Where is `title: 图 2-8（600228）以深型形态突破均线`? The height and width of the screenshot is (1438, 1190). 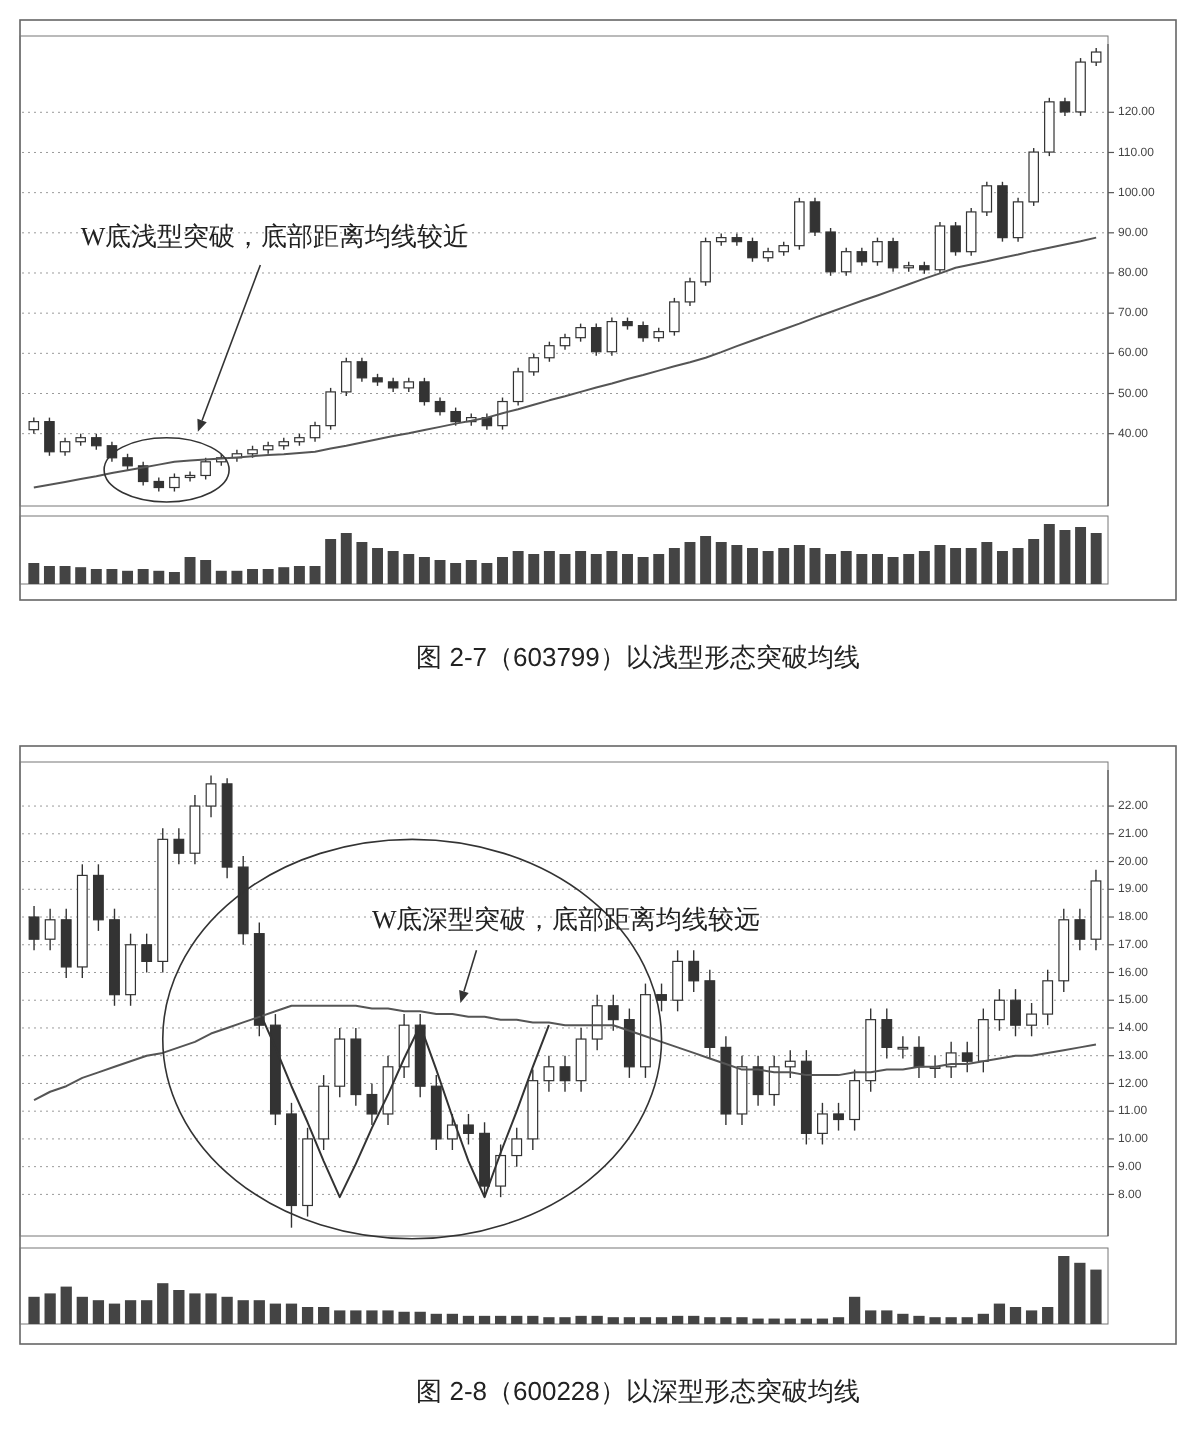
title: 图 2-8（600228）以深型形态突破均线 is located at coordinates (638, 1391).